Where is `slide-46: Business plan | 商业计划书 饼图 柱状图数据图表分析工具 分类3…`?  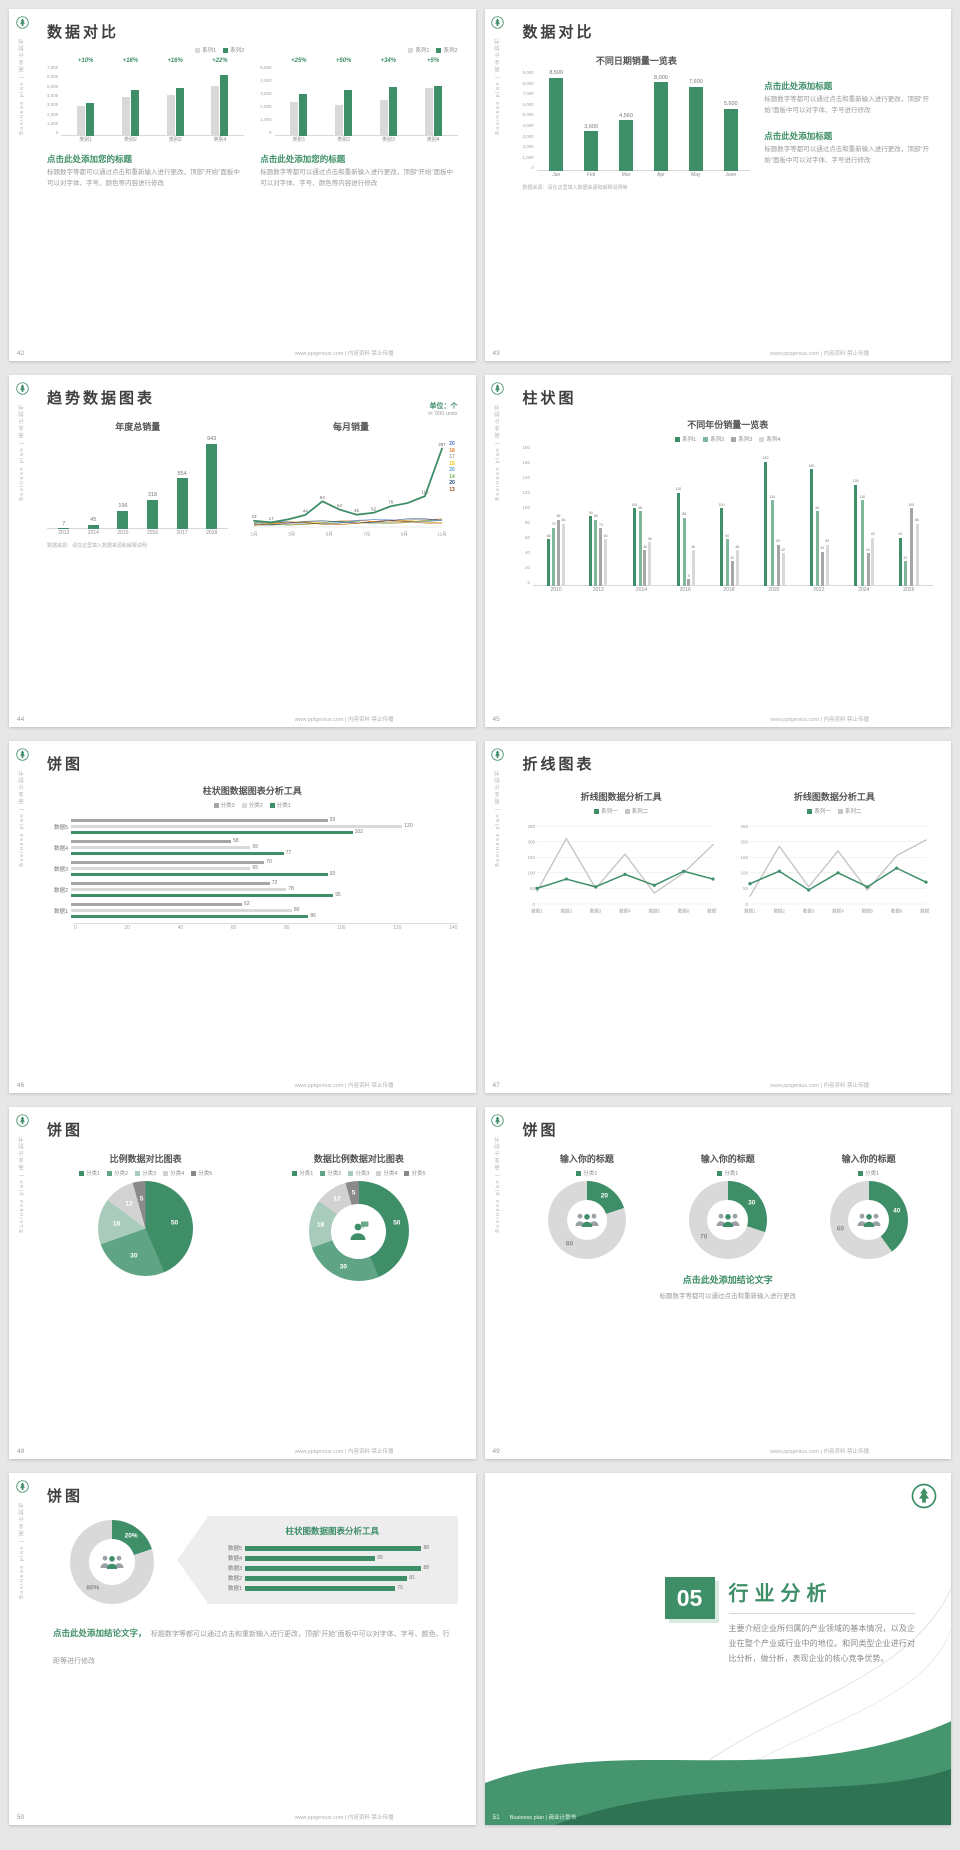 slide-46: Business plan | 商业计划书 饼图 柱状图数据图表分析工具 分类3… is located at coordinates (242, 917).